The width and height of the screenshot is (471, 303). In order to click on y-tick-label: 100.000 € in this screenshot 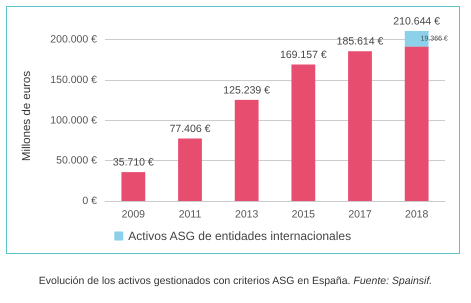, I will do `click(74, 120)`.